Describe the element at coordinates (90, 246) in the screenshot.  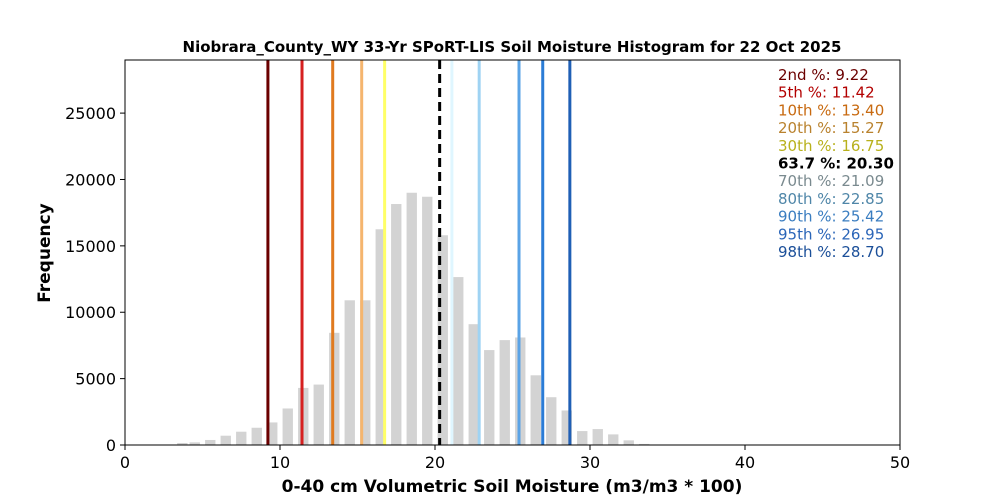
I see `y-tick-label-3: 15000` at that location.